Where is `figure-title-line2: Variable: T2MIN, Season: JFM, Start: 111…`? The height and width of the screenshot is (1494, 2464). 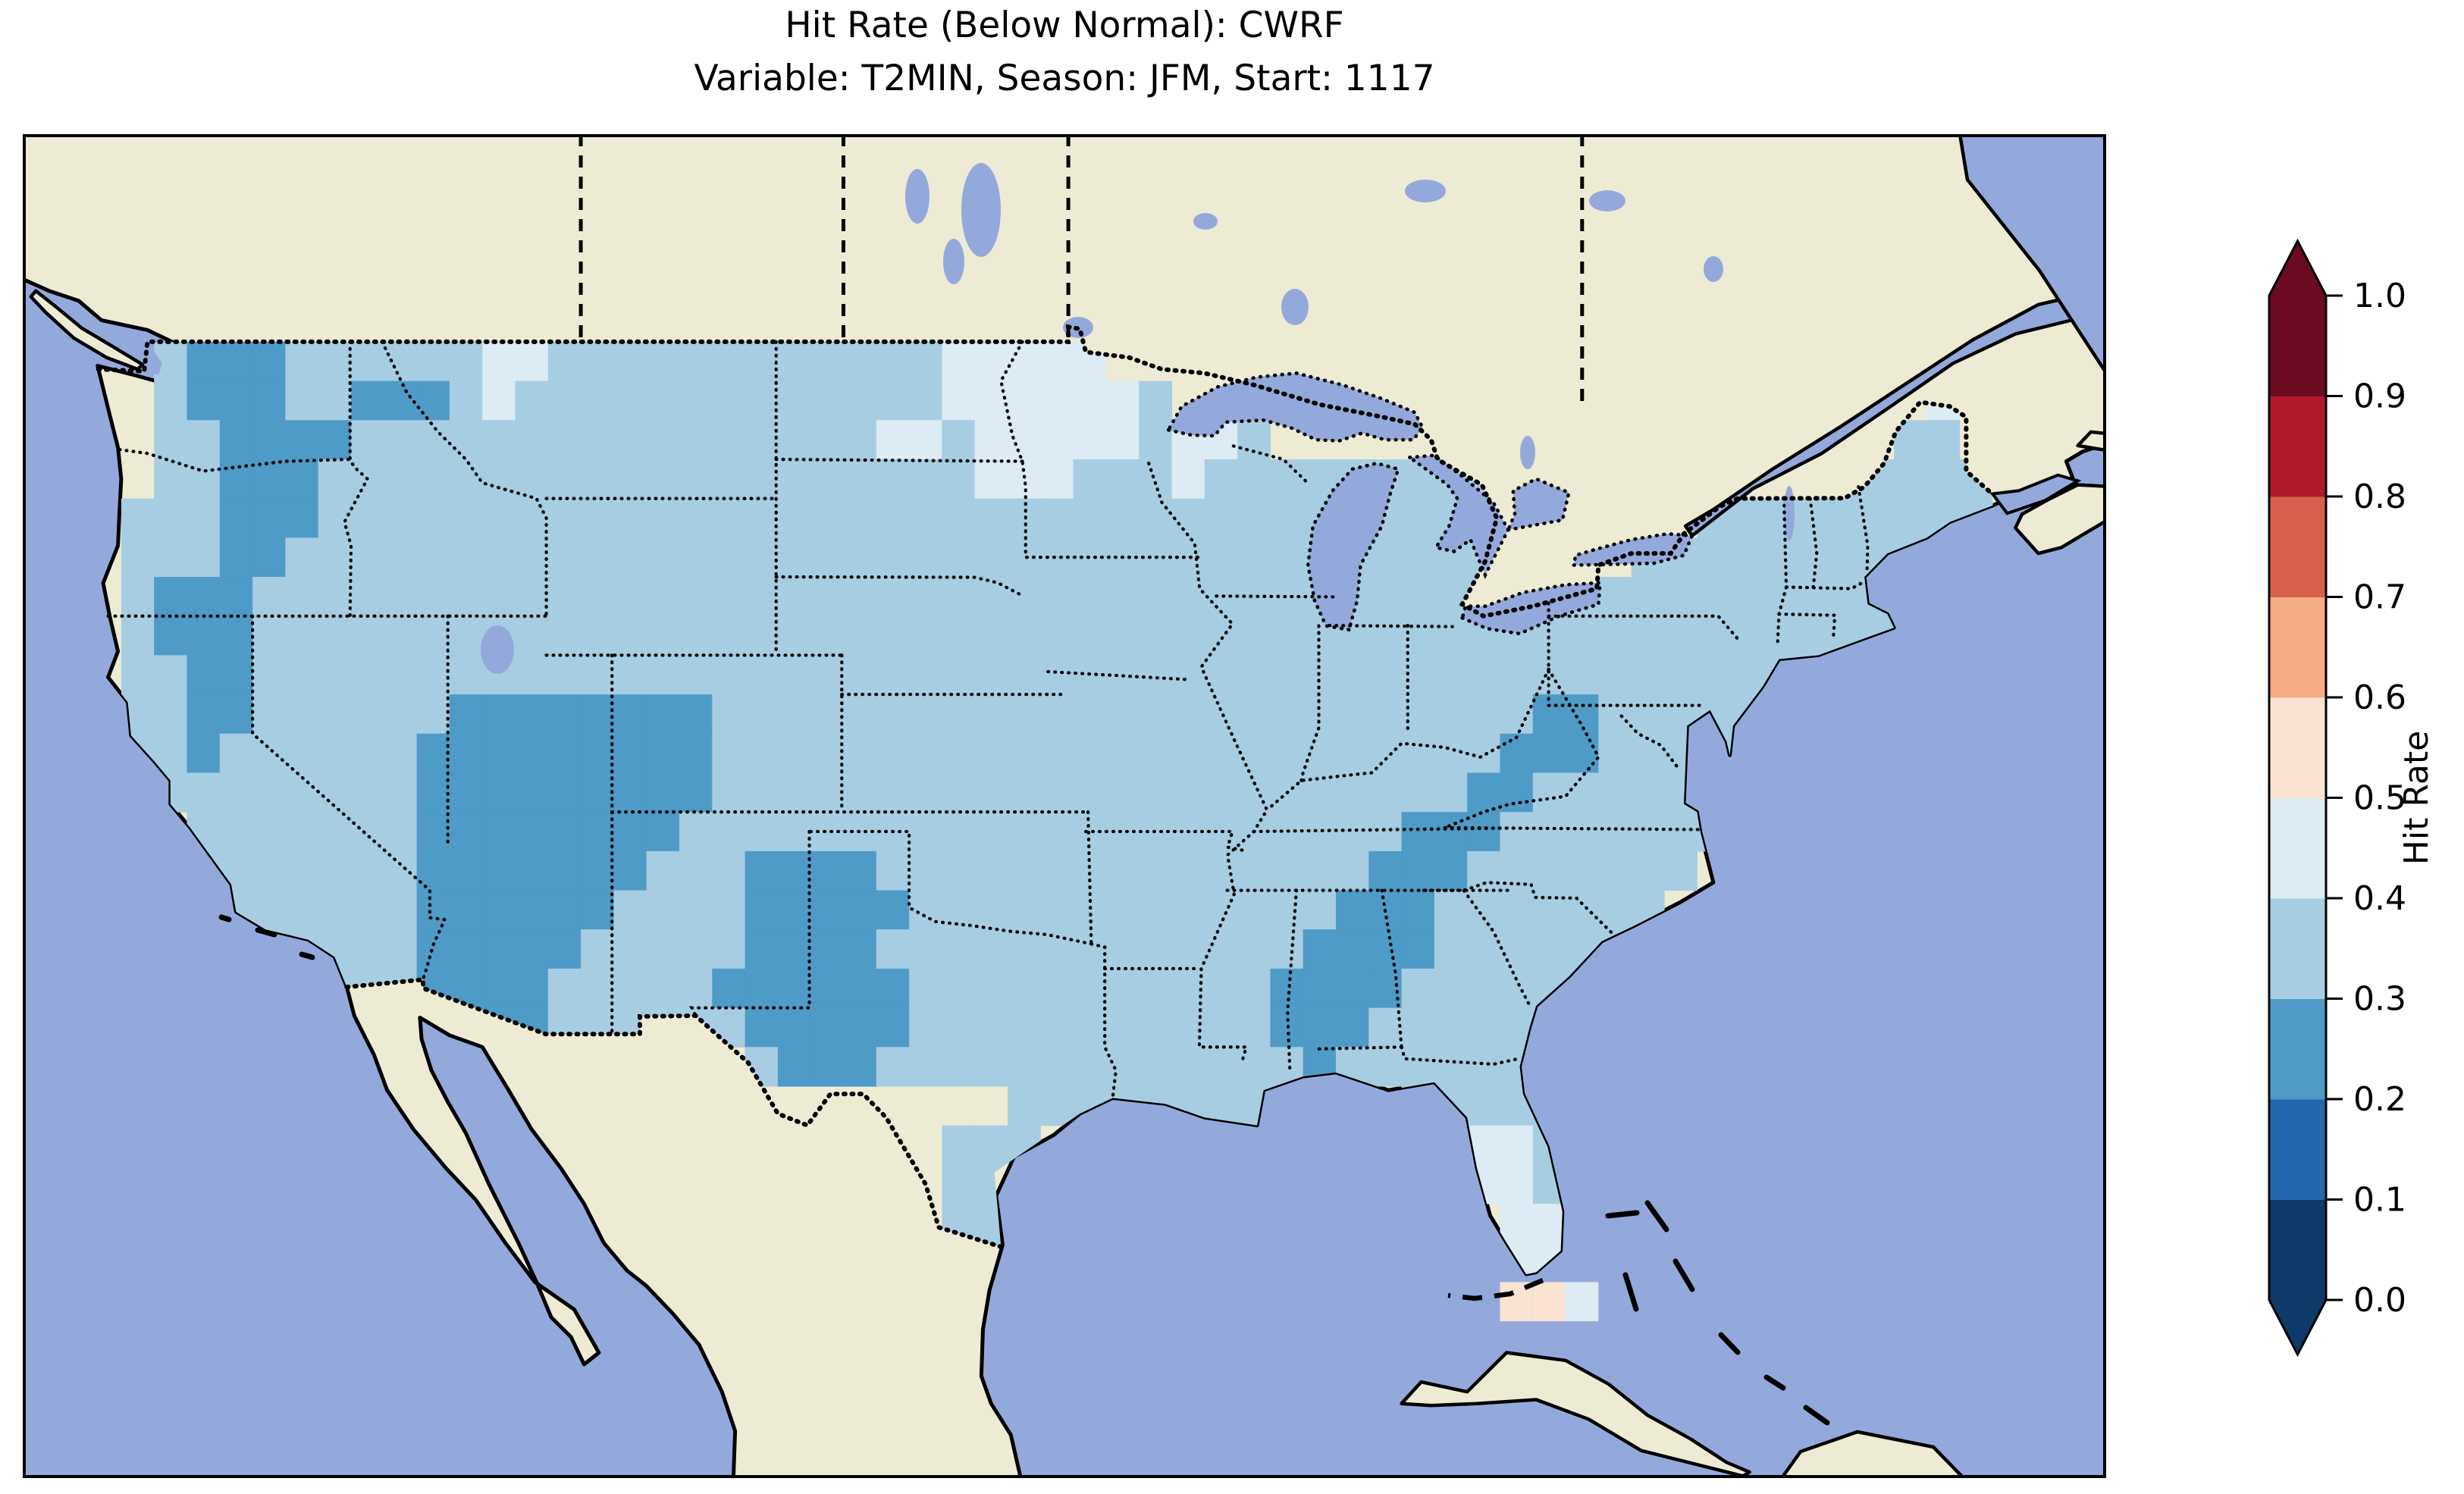
figure-title-line2: Variable: T2MIN, Season: JFM, Start: 111… is located at coordinates (1064, 78).